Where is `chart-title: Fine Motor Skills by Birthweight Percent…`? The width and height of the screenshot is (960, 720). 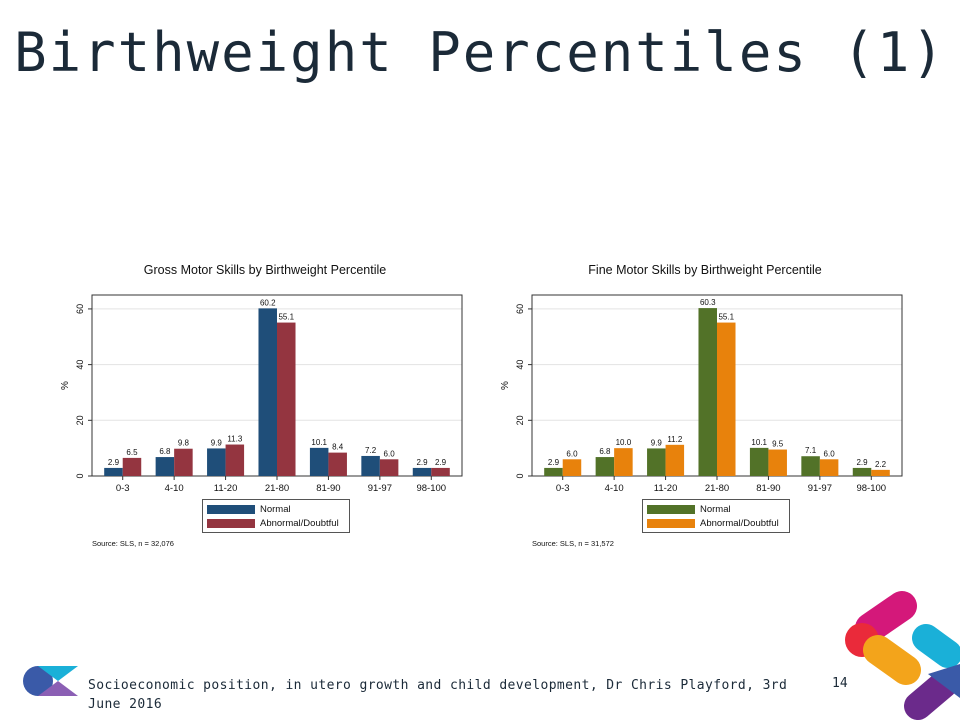
chart-title: Fine Motor Skills by Birthweight Percent… is located at coordinates (705, 270).